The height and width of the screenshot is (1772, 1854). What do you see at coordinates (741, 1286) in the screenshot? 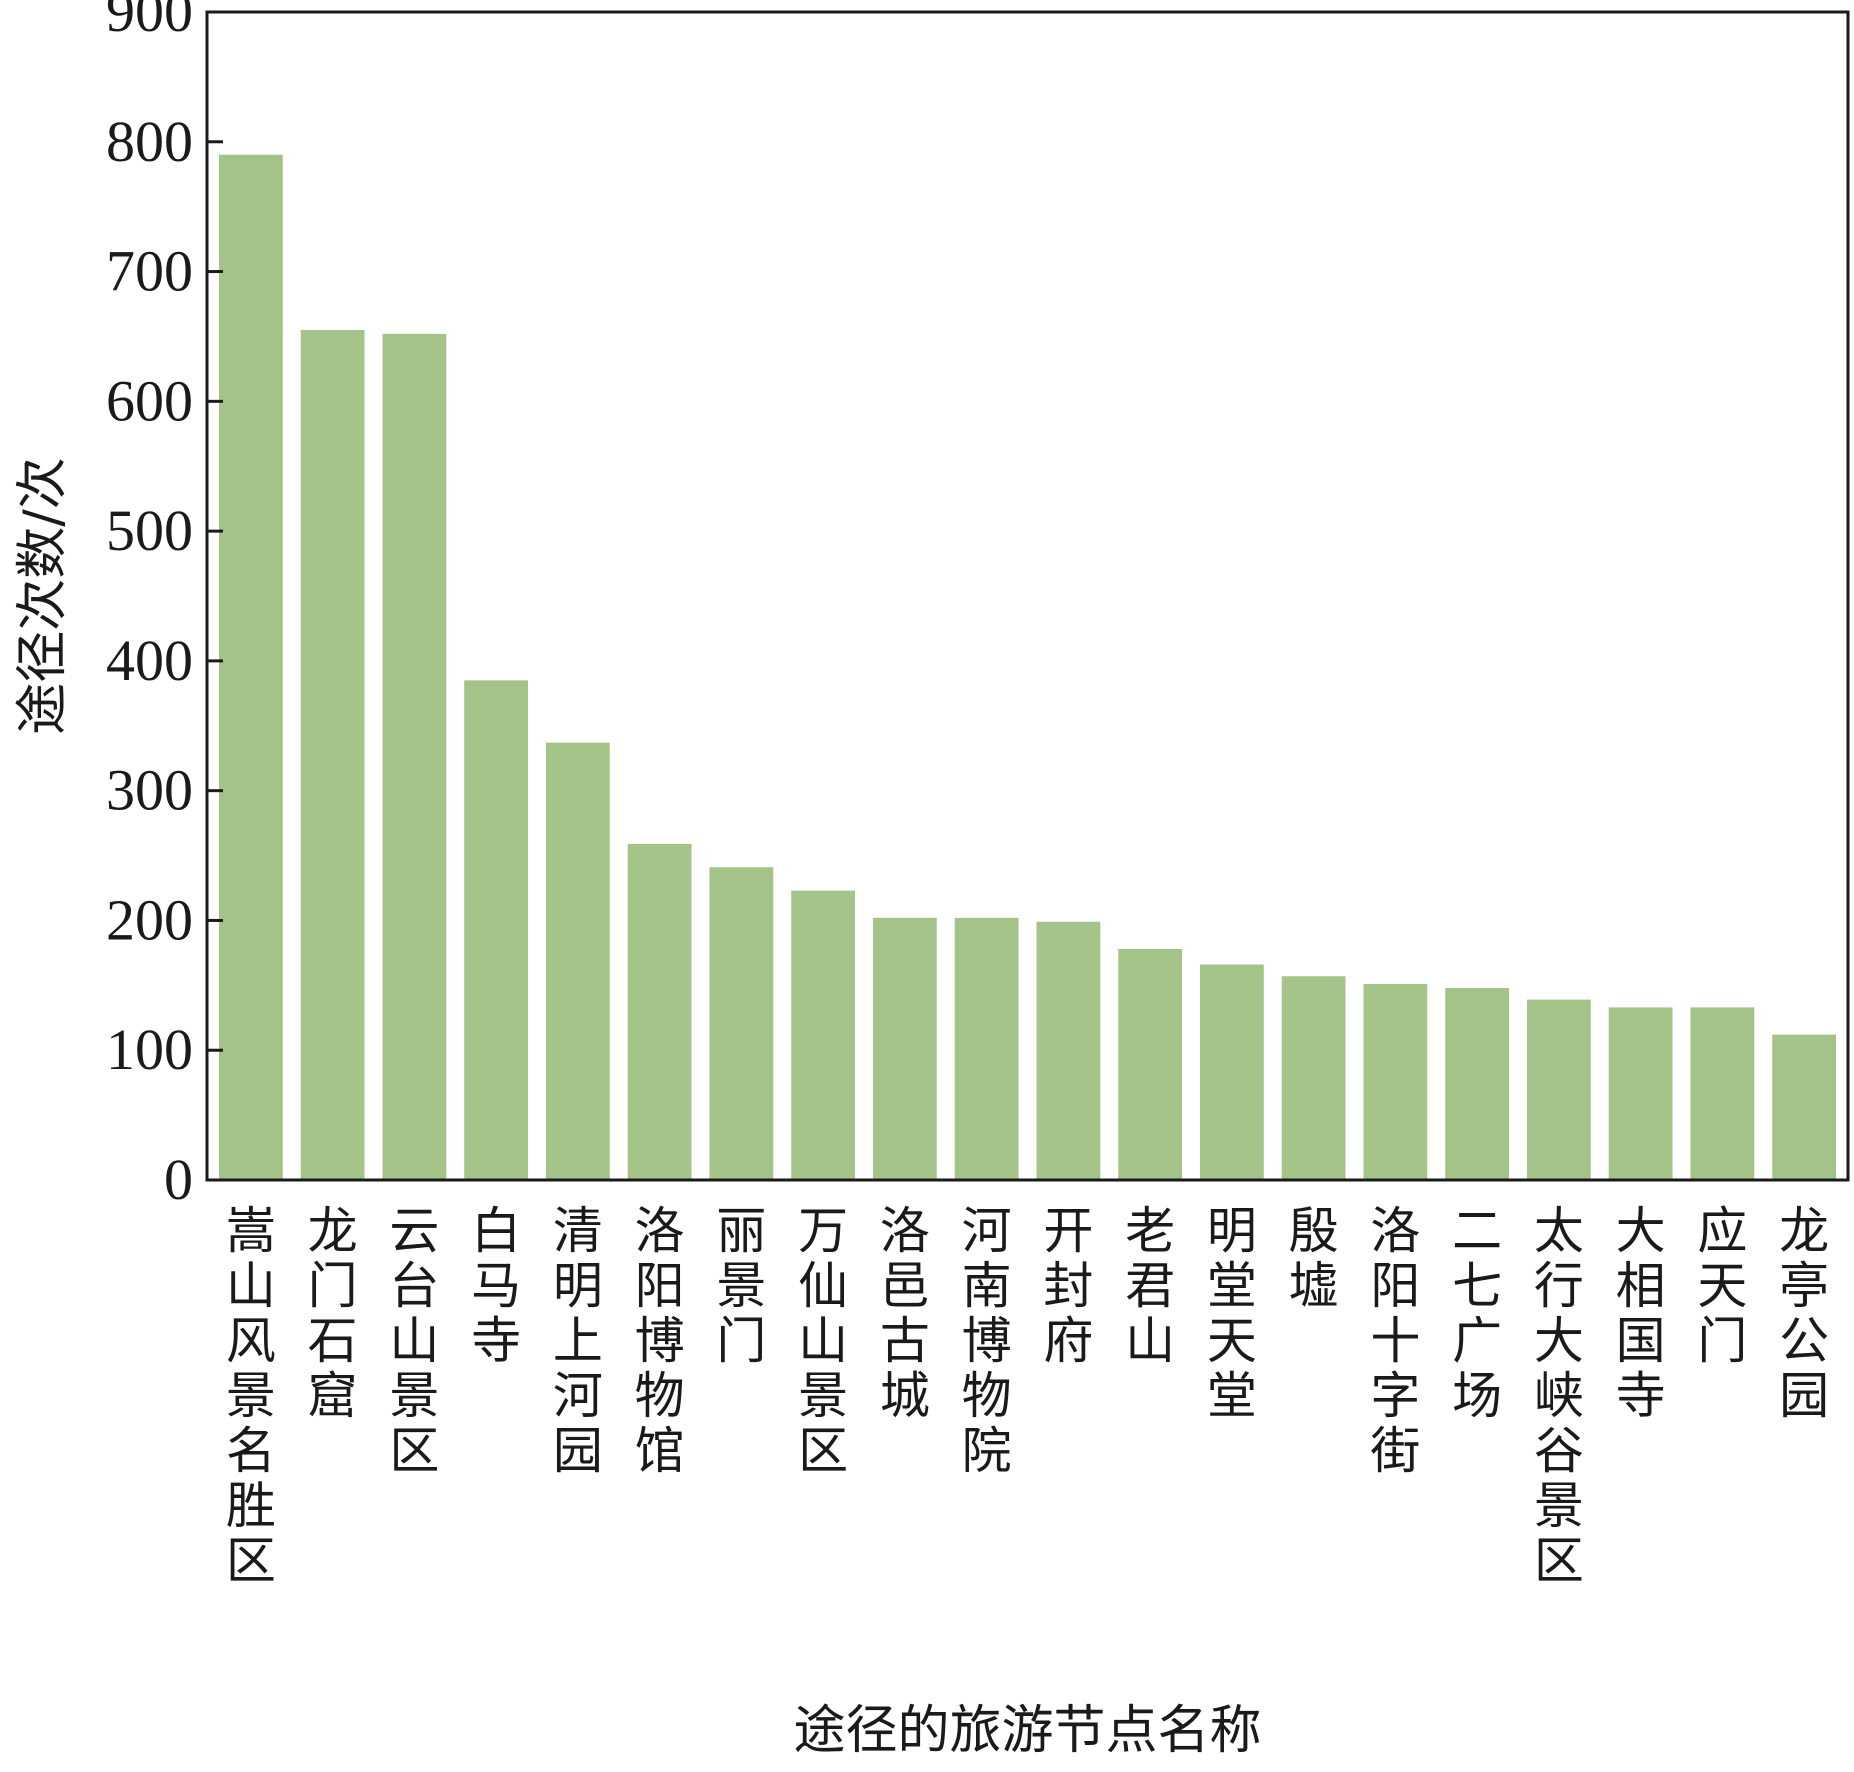
I see `x-category-label: 丽景门` at bounding box center [741, 1286].